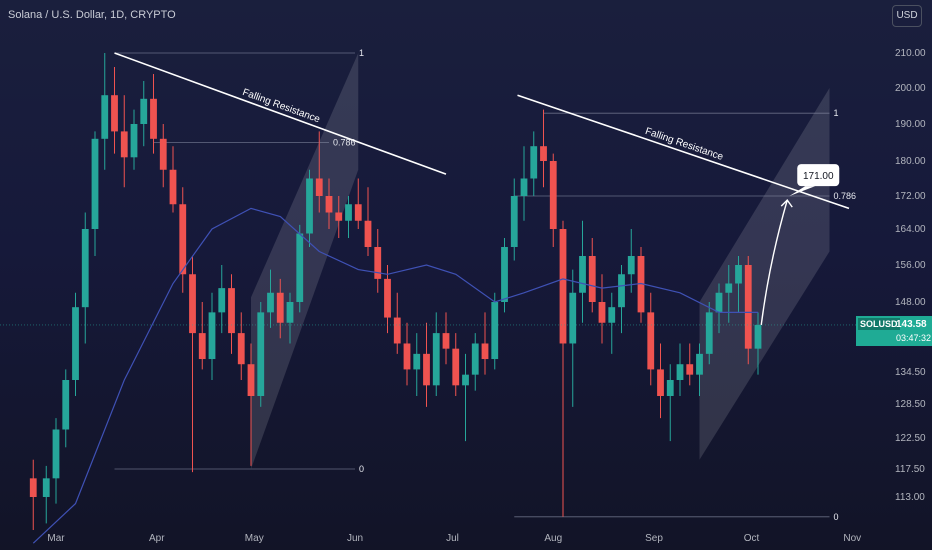 This screenshot has height=550, width=932. I want to click on price-tick-label: 210.00, so click(910, 53).